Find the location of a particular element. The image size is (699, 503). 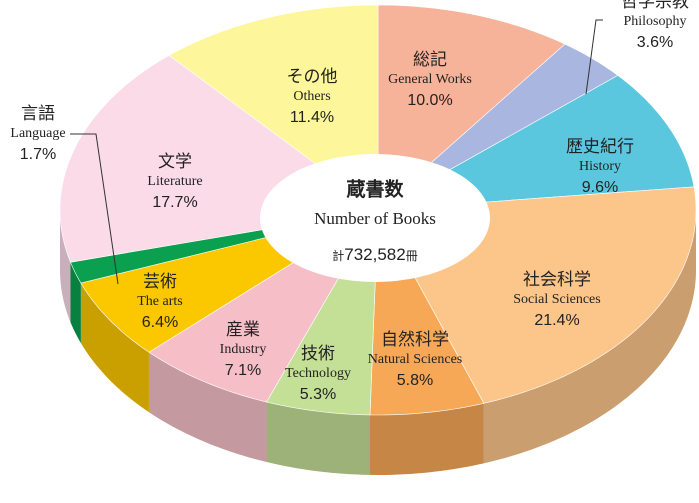

total-suffix: 冊 is located at coordinates (412, 256).